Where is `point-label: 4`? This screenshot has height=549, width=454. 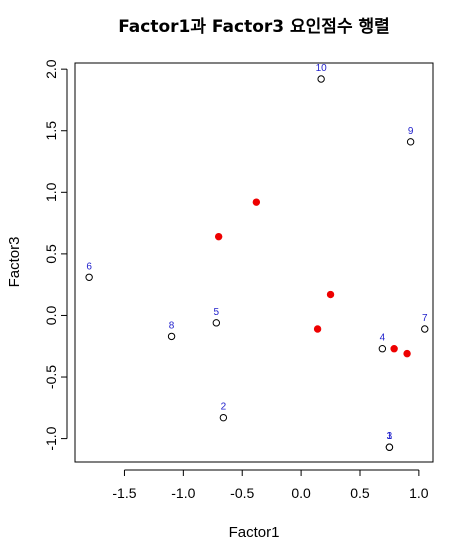
point-label: 4 is located at coordinates (383, 338).